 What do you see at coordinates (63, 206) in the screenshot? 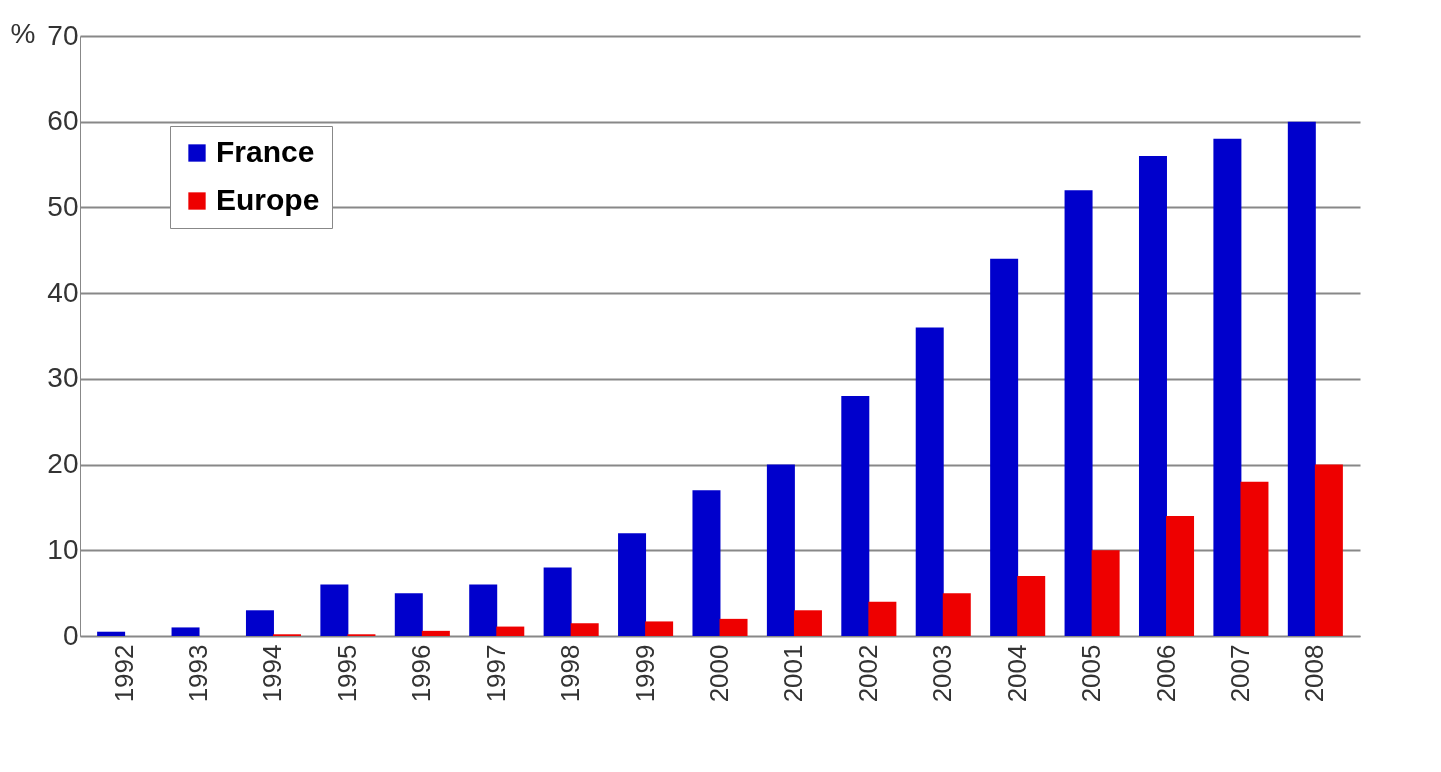
I see `y-tick-label: 50` at bounding box center [63, 206].